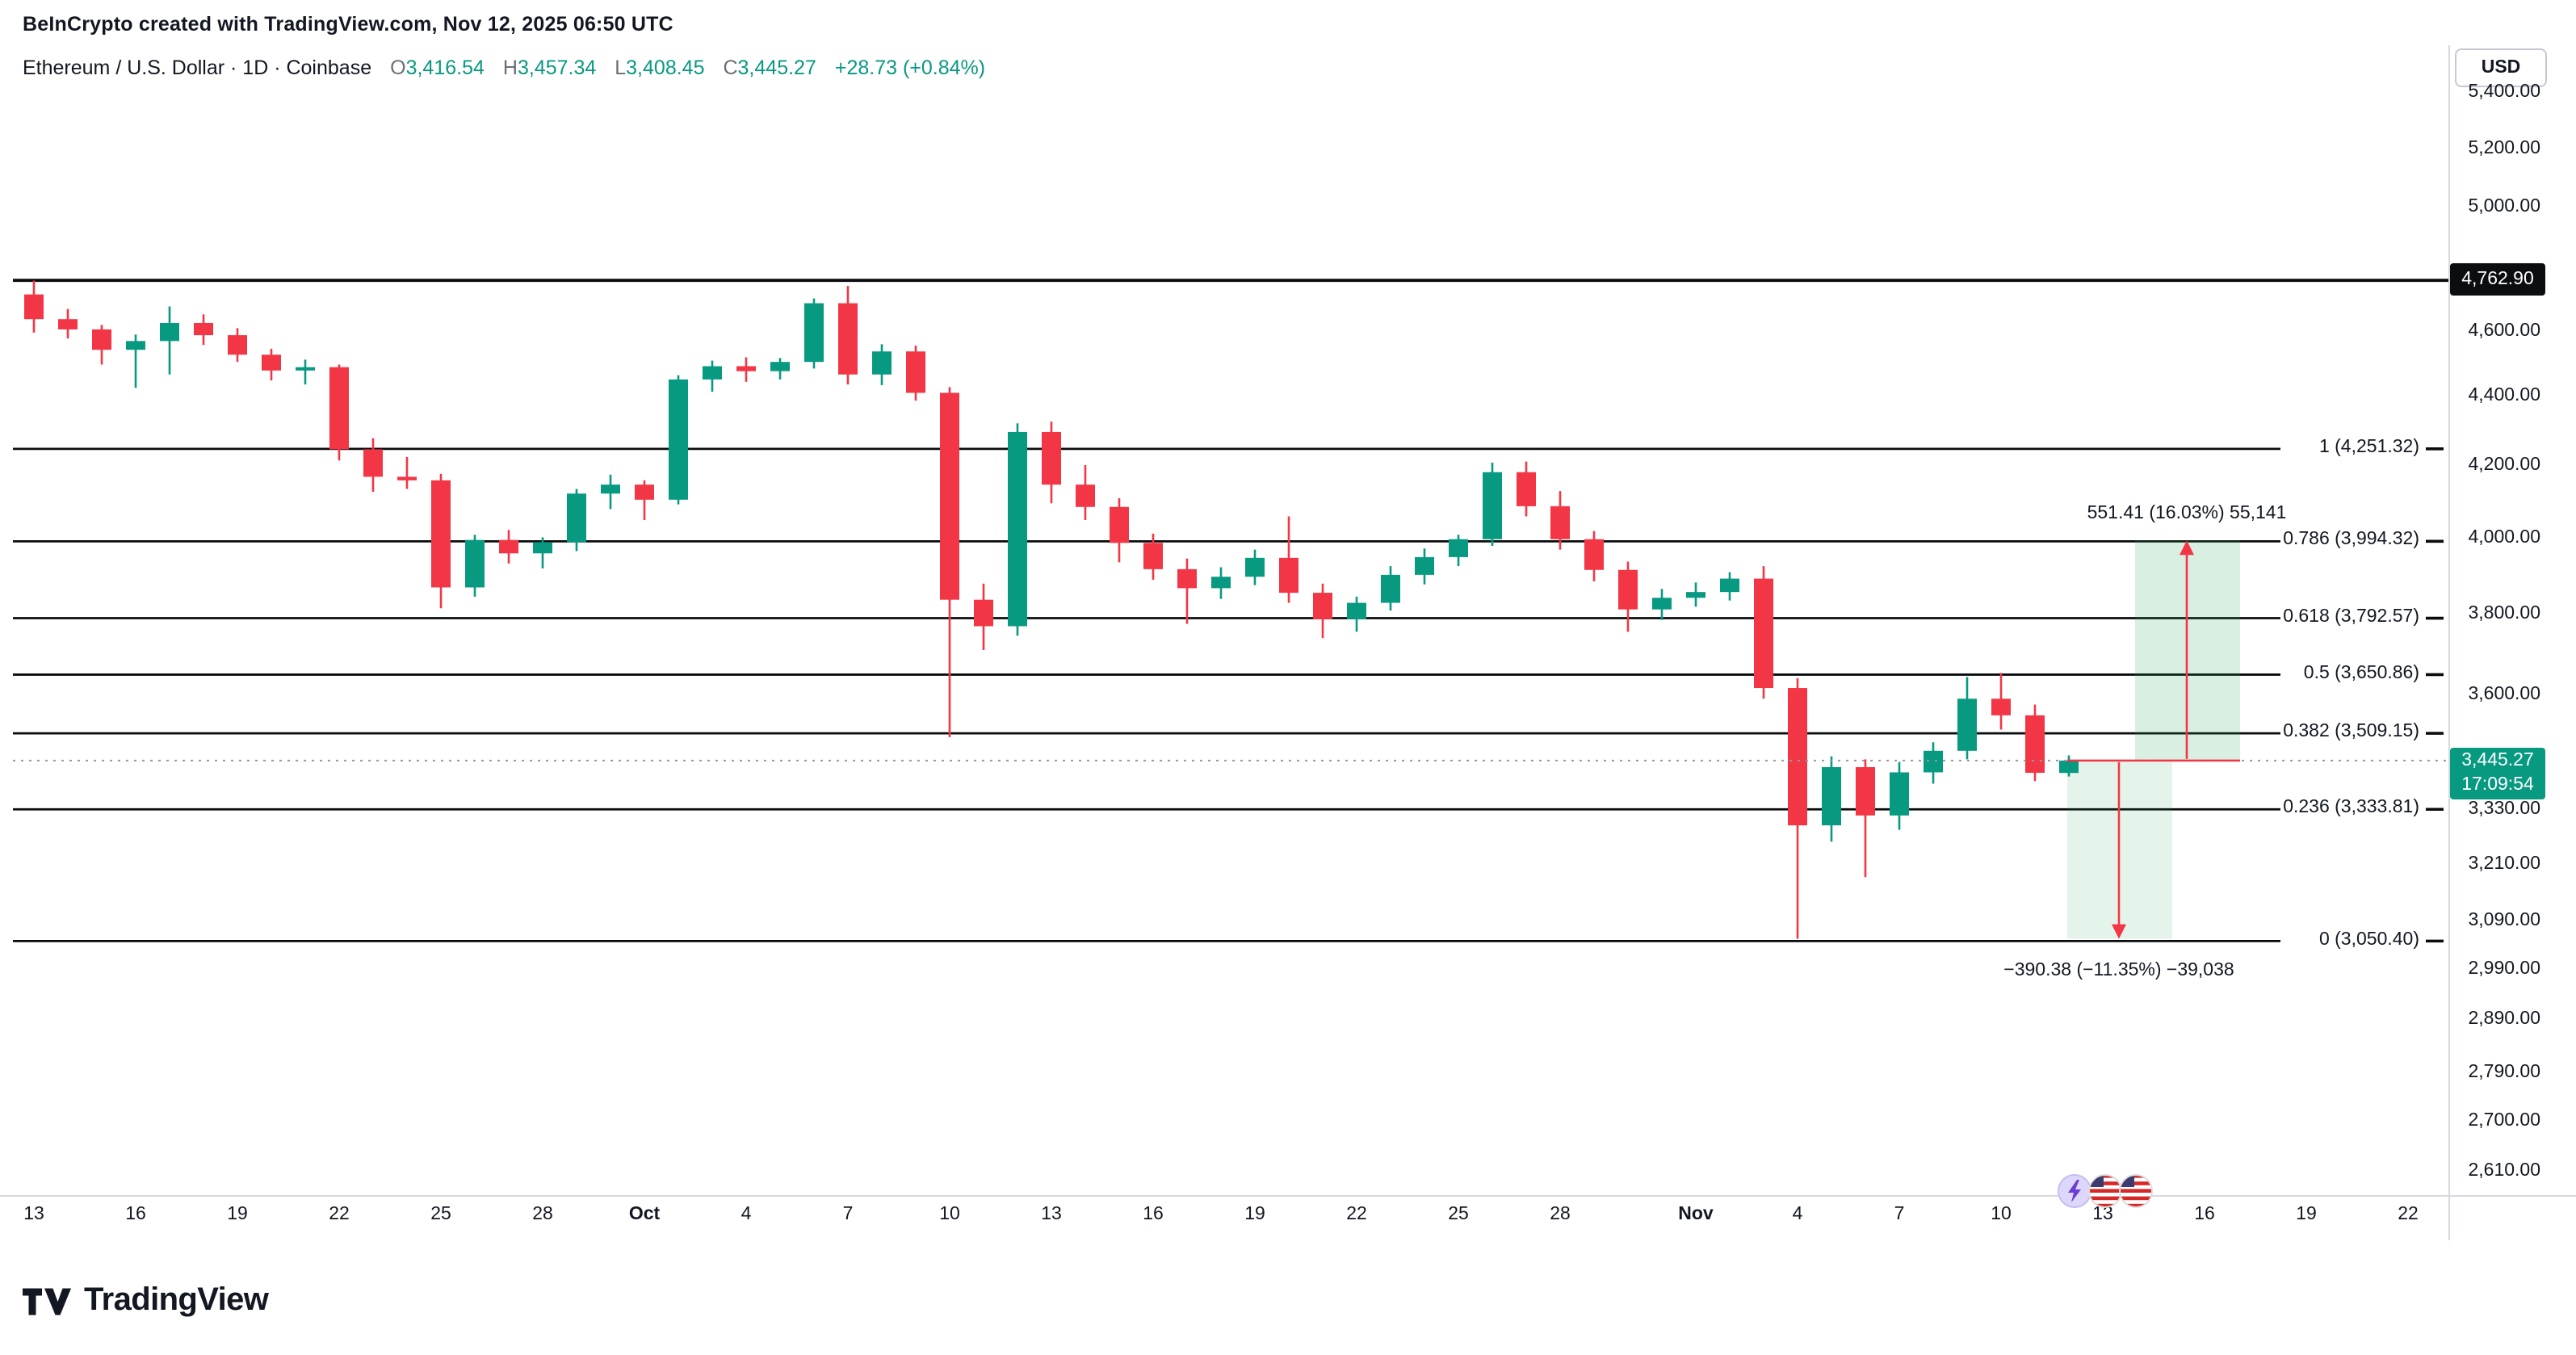 Image resolution: width=2576 pixels, height=1355 pixels. I want to click on lightning-sticker-icon, so click(2074, 1191).